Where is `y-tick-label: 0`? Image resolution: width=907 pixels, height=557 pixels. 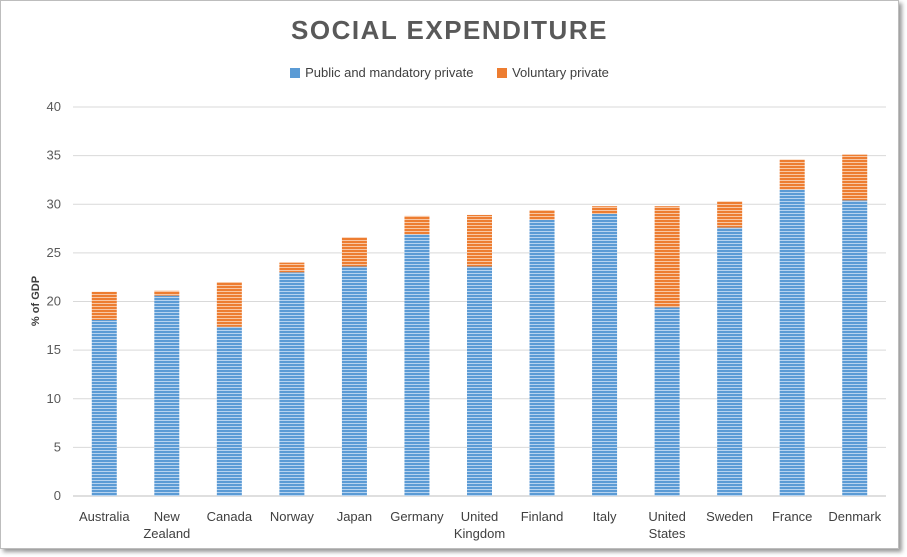 y-tick-label: 0 is located at coordinates (57, 495).